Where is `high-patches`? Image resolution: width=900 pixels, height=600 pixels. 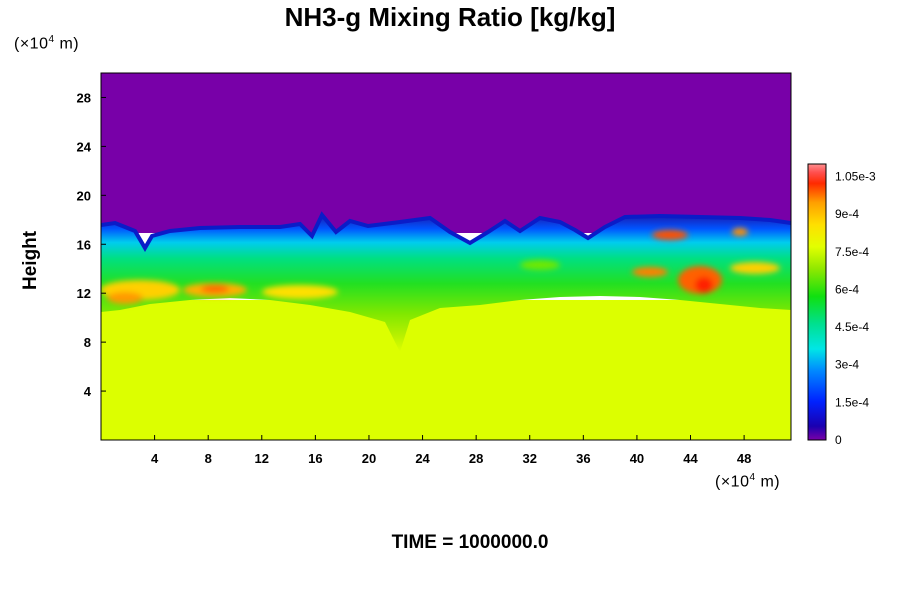 high-patches is located at coordinates (440, 266).